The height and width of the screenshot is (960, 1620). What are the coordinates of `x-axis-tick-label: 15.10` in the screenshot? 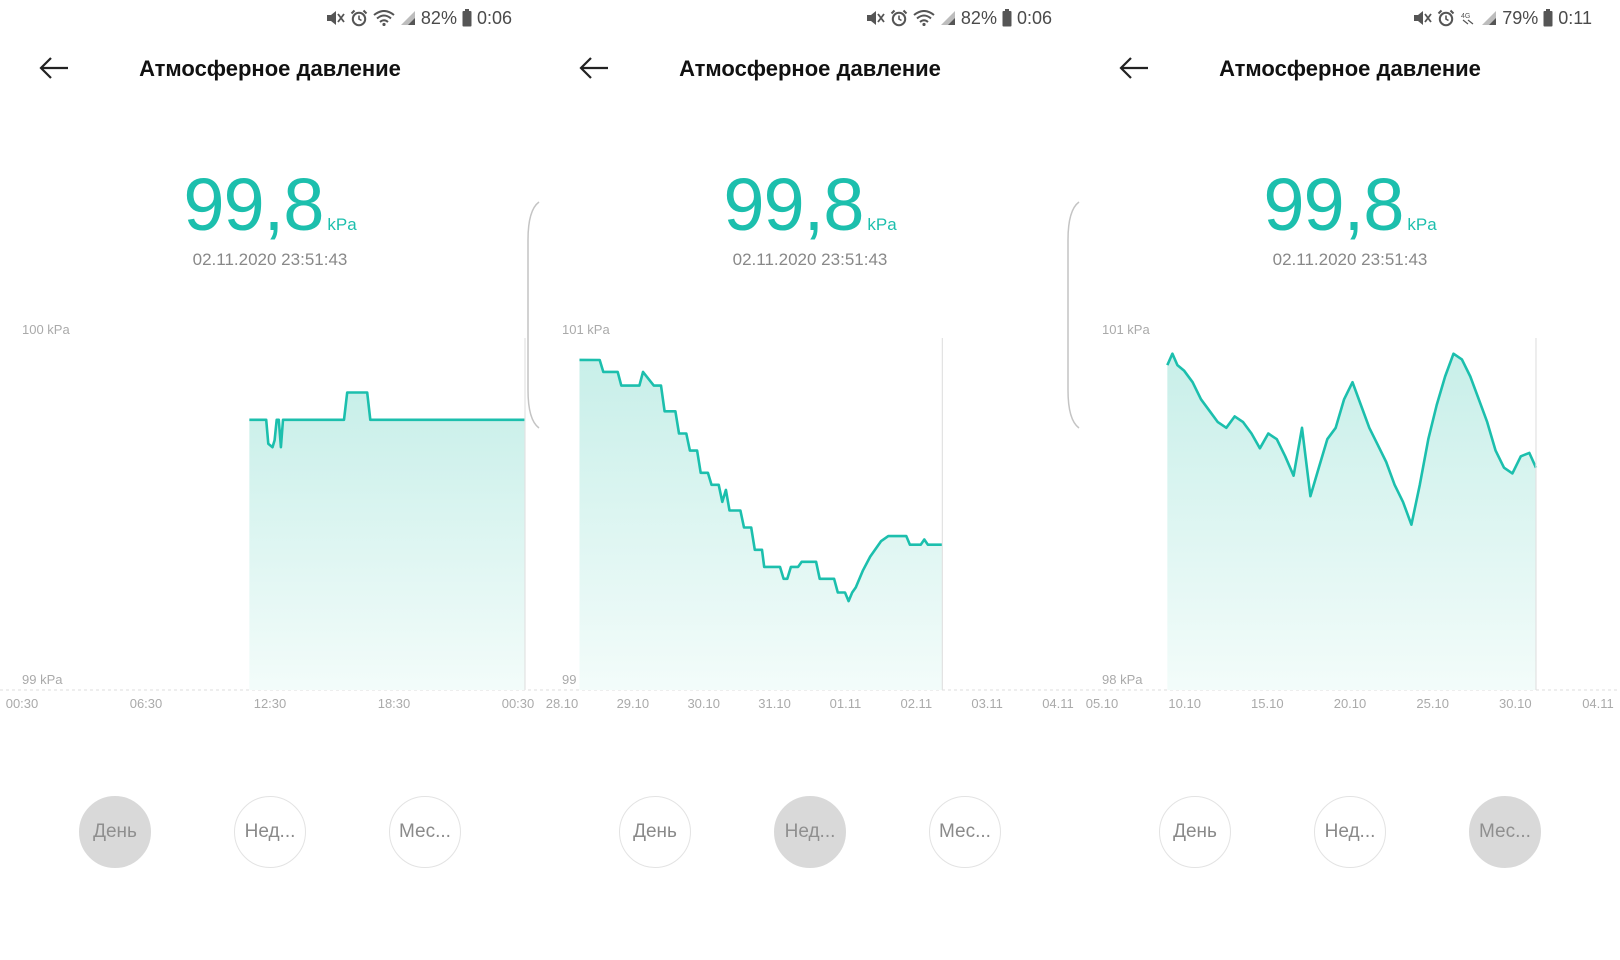 It's located at (1267, 703).